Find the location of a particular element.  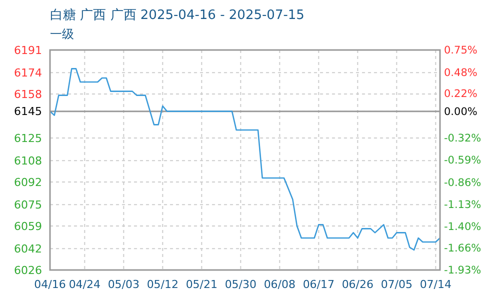

y2-tick-label: 0.00% is located at coordinates (461, 112).